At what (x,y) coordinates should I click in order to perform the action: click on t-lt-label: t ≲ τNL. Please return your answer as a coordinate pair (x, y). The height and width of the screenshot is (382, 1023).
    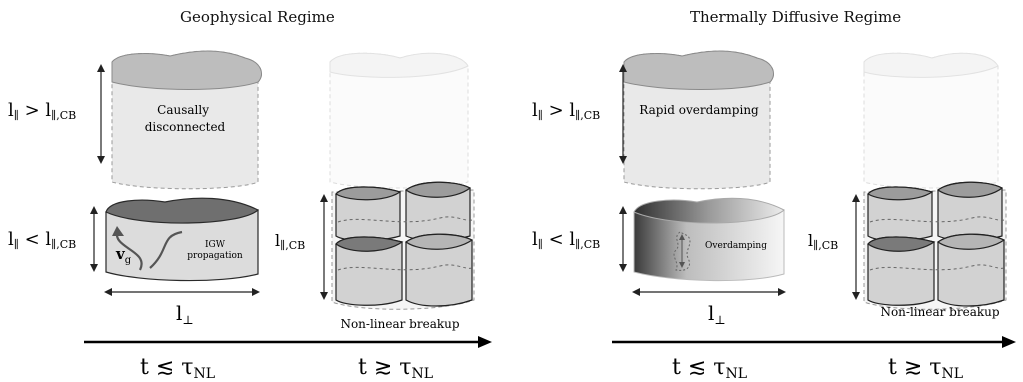
    Looking at the image, I should click on (177, 368).